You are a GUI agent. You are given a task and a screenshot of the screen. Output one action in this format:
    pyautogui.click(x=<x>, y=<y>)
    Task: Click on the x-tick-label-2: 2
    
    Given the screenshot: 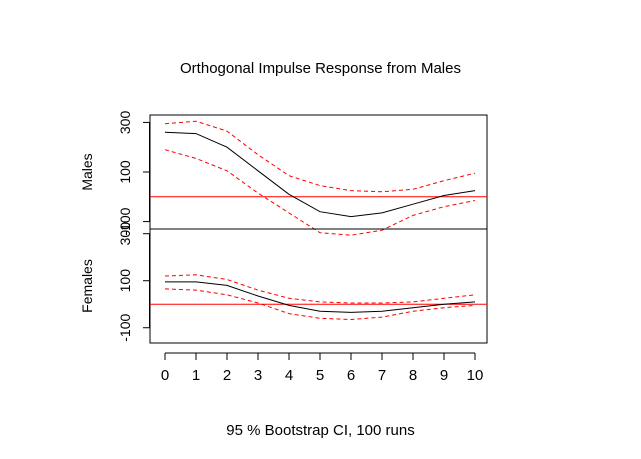 What is the action you would take?
    pyautogui.click(x=227, y=375)
    